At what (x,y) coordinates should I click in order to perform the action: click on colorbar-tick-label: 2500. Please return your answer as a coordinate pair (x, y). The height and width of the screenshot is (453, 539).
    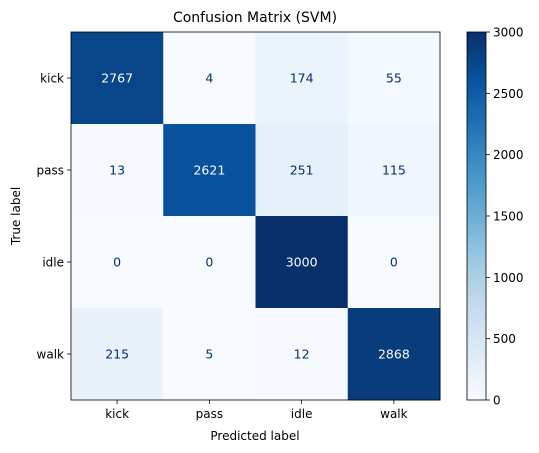
    Looking at the image, I should click on (508, 94).